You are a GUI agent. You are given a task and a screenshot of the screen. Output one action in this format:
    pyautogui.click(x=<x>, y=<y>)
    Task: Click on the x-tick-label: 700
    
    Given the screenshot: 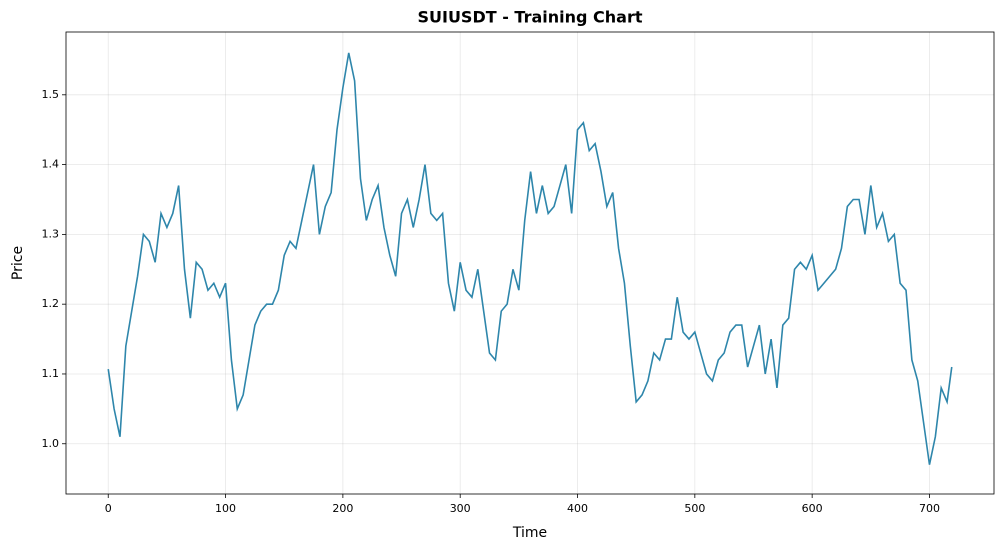 What is the action you would take?
    pyautogui.click(x=929, y=508)
    